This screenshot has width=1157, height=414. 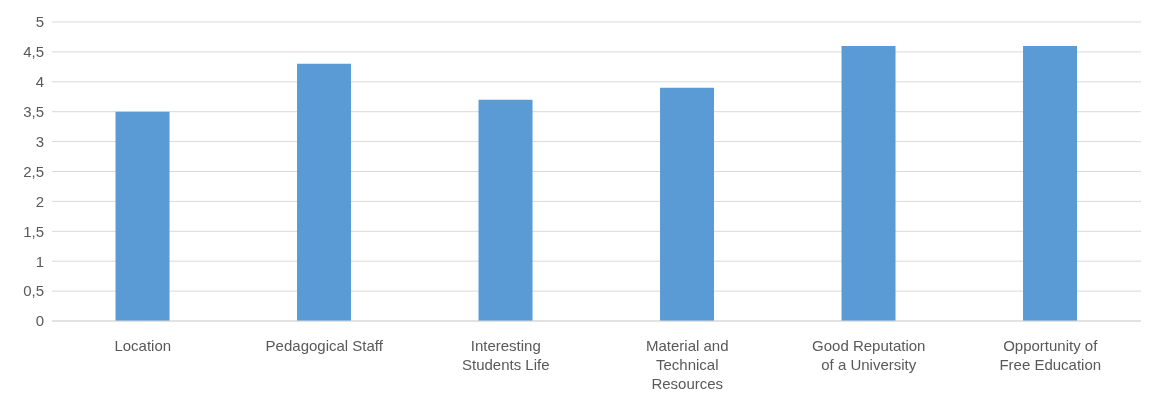 I want to click on y-tick-label: 3, so click(x=39, y=141).